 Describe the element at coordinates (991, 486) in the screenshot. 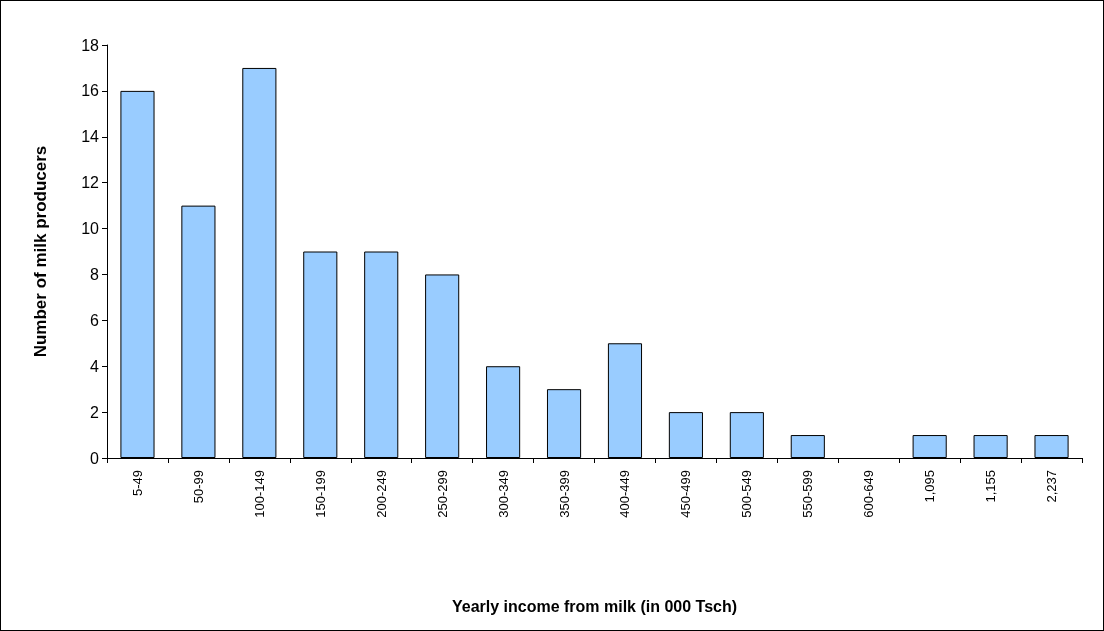

I see `x-tick-label: 1,155` at that location.